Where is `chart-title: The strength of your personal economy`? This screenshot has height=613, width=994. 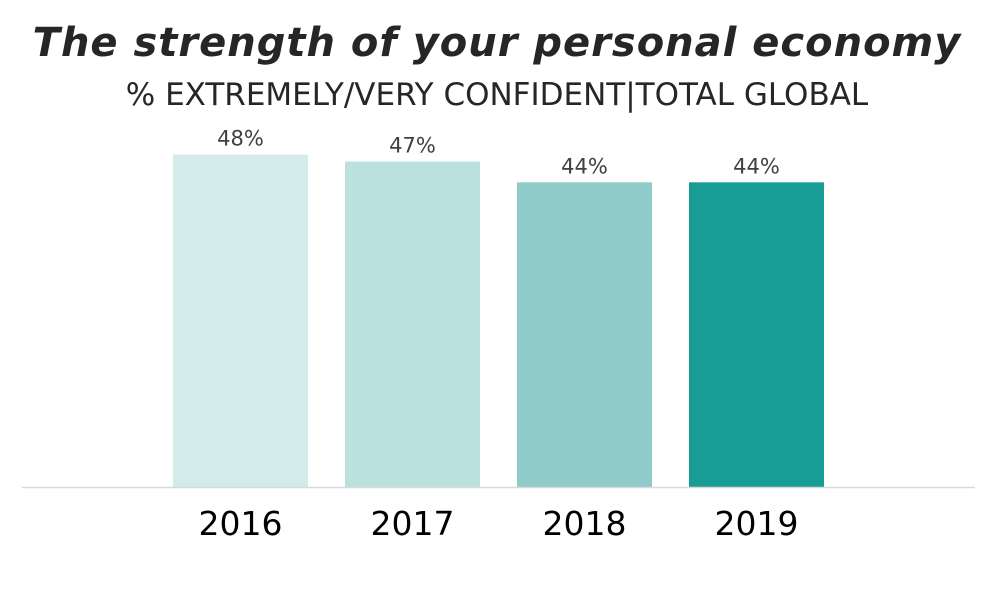 chart-title: The strength of your personal economy is located at coordinates (497, 43).